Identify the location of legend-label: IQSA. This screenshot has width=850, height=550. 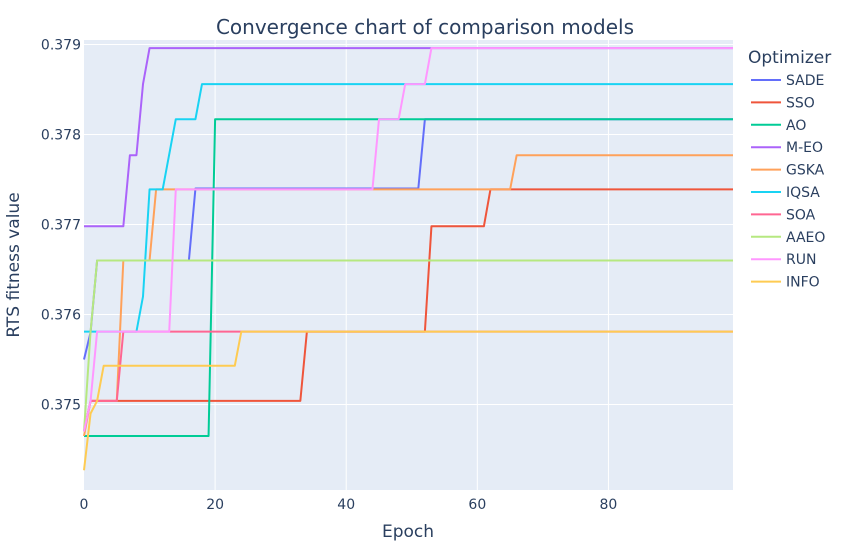
(803, 193).